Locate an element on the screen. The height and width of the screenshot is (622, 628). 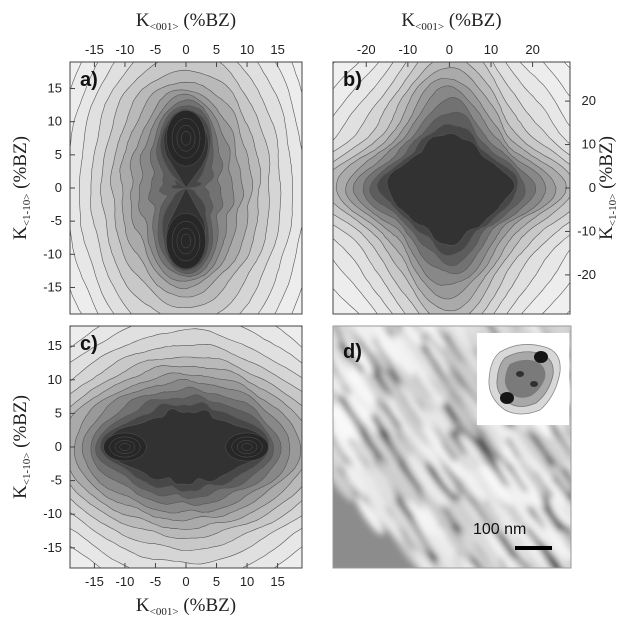
x-tick-label: 20 is located at coordinates (532, 49).